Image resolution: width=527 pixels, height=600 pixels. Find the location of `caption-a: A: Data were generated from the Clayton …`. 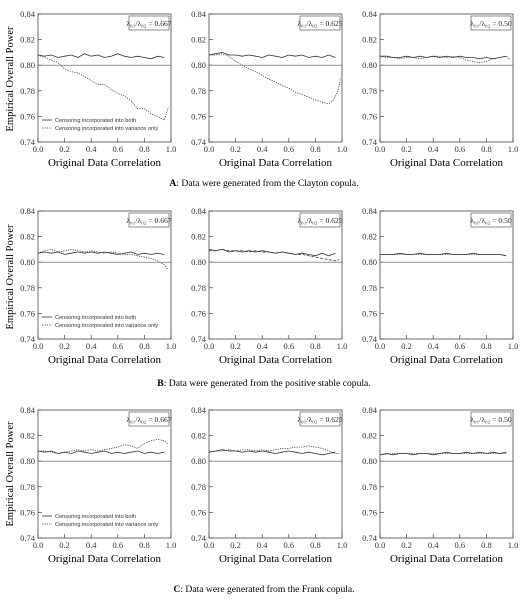

caption-a: A: Data were generated from the Clayton … is located at coordinates (263, 183).